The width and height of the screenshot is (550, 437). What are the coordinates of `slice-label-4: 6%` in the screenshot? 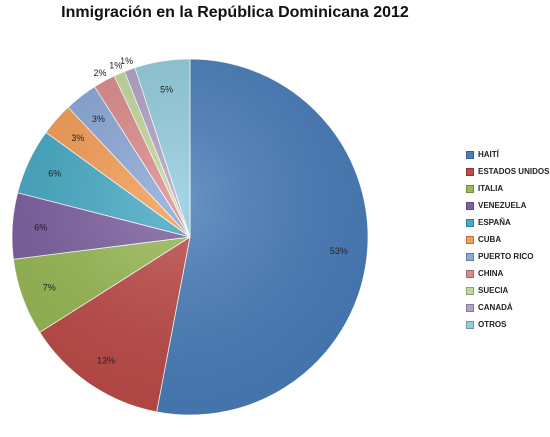 It's located at (54, 173).